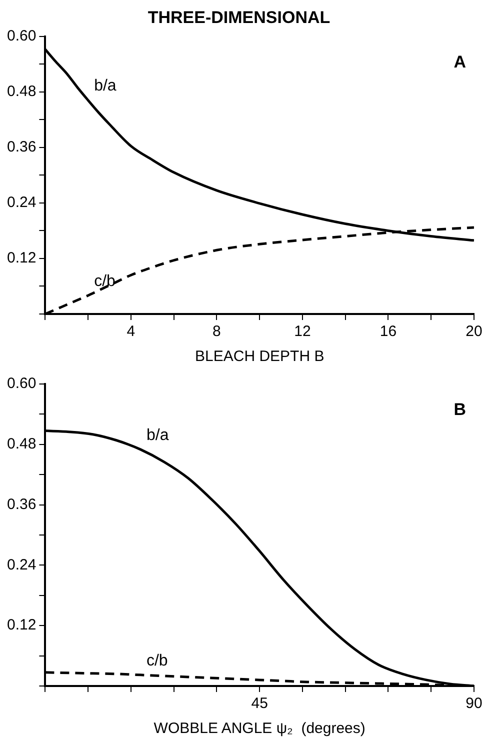 The image size is (488, 744). What do you see at coordinates (239, 17) in the screenshot?
I see `chart-title: THREE-DIMENSIONAL` at bounding box center [239, 17].